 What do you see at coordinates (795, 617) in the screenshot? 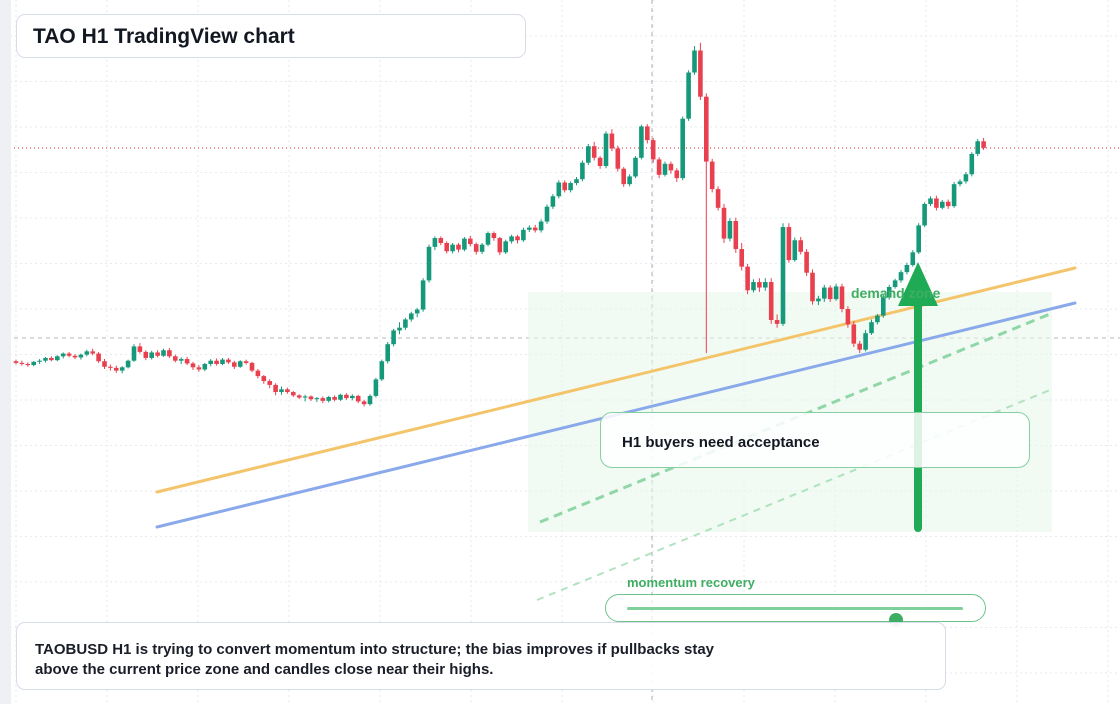
I see `momentum-track` at bounding box center [795, 617].